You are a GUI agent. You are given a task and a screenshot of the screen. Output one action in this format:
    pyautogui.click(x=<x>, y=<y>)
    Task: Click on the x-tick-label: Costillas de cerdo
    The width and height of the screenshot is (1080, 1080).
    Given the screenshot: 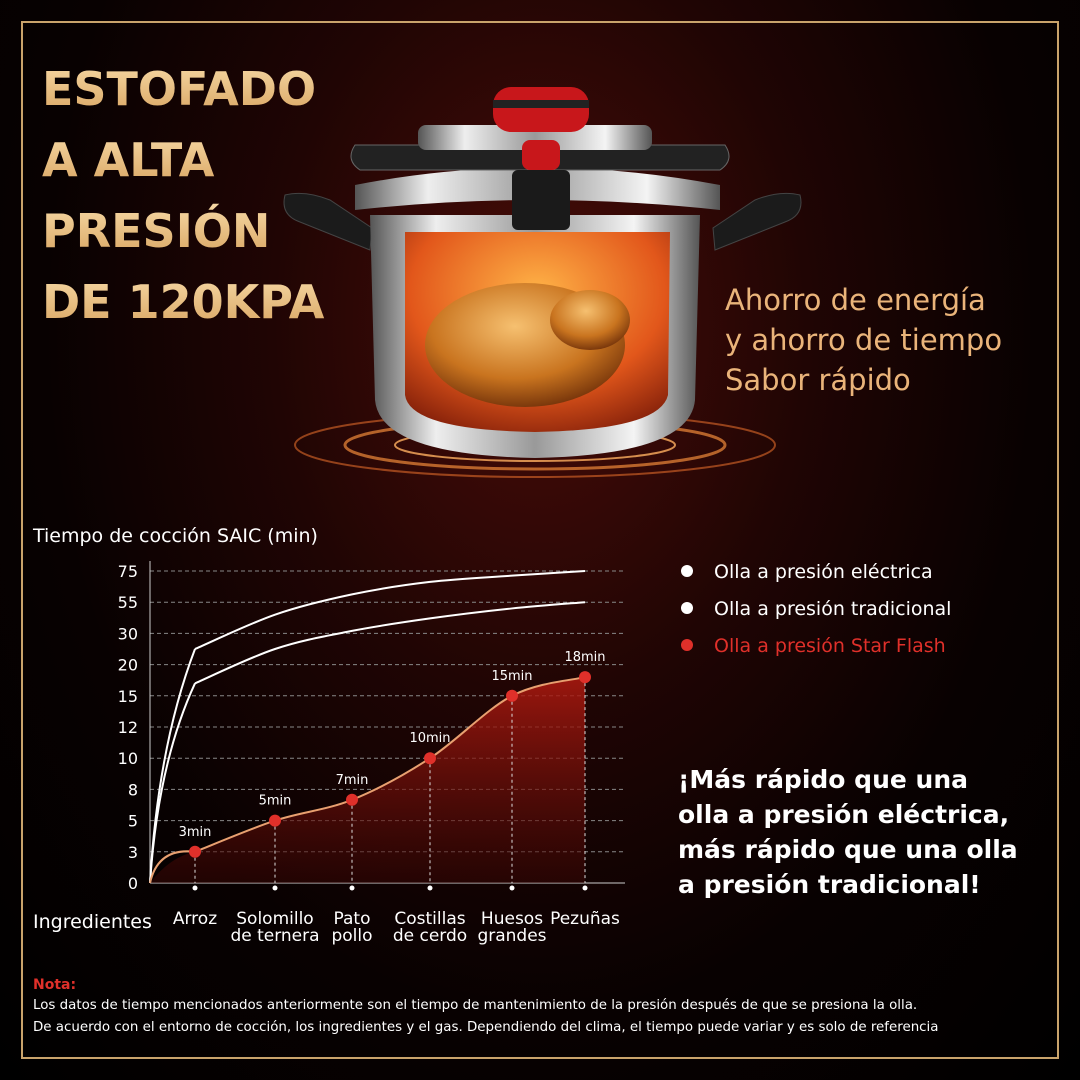 What is the action you would take?
    pyautogui.click(x=430, y=927)
    